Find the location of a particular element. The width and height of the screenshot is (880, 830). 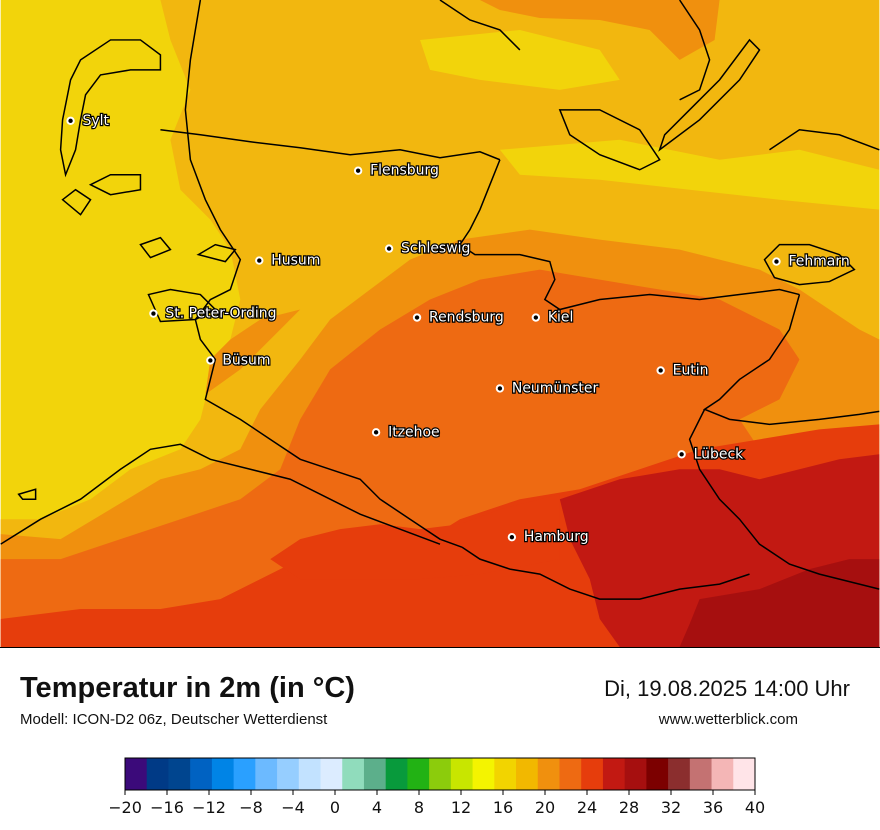

temp-zone-17-north is located at coordinates (520, 59).